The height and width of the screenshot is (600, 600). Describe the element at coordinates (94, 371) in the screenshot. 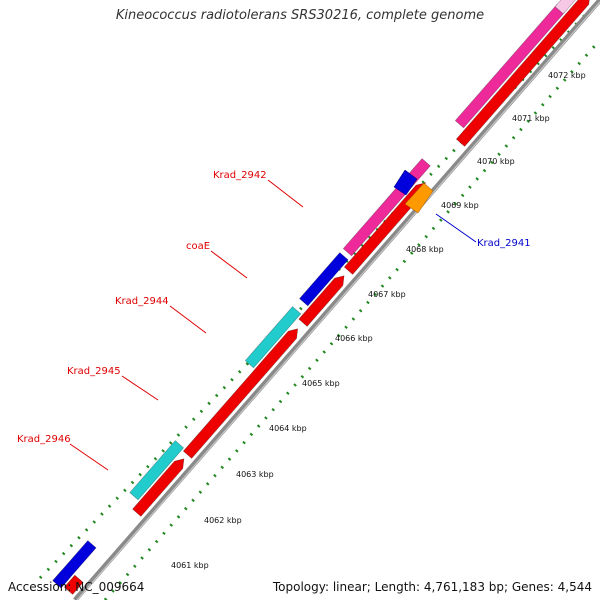

I see `gene-label-krad-2945: Krad_2945` at that location.